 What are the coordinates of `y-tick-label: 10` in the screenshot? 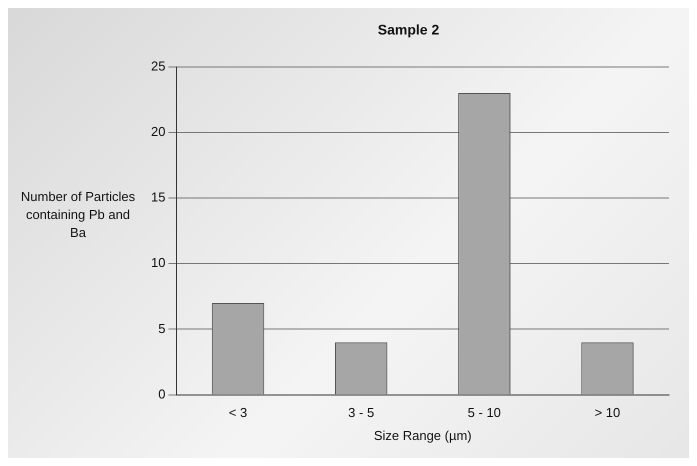 It's located at (158, 262).